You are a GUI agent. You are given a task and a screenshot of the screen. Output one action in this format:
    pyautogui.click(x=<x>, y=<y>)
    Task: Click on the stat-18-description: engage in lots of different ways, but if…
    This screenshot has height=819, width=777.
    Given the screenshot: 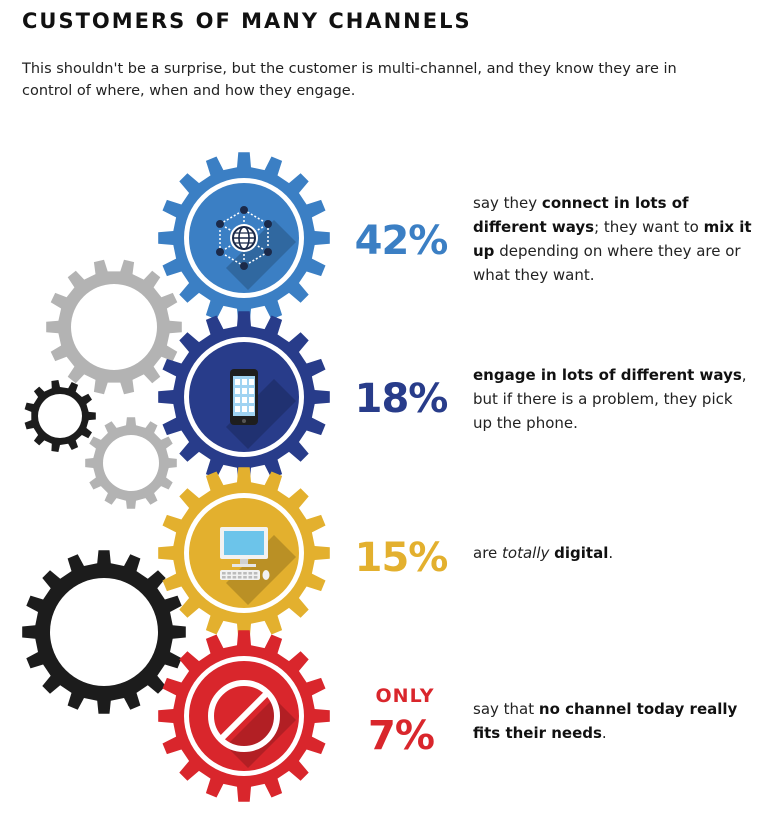 What is the action you would take?
    pyautogui.click(x=610, y=399)
    